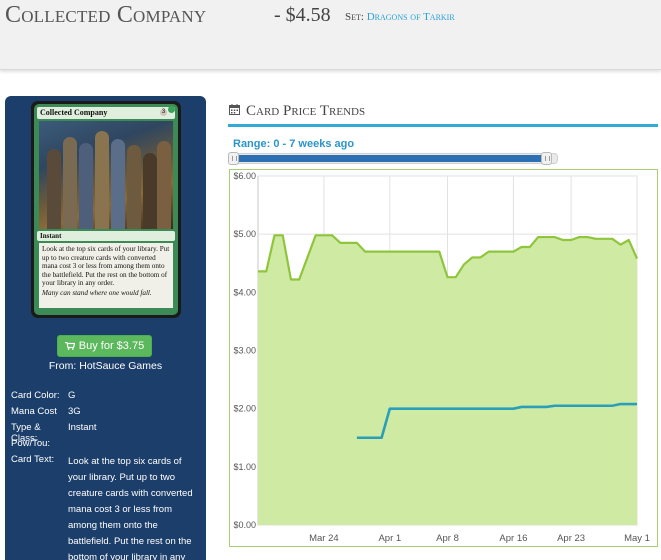  I want to click on seller-name: HotSauce Games, so click(121, 366).